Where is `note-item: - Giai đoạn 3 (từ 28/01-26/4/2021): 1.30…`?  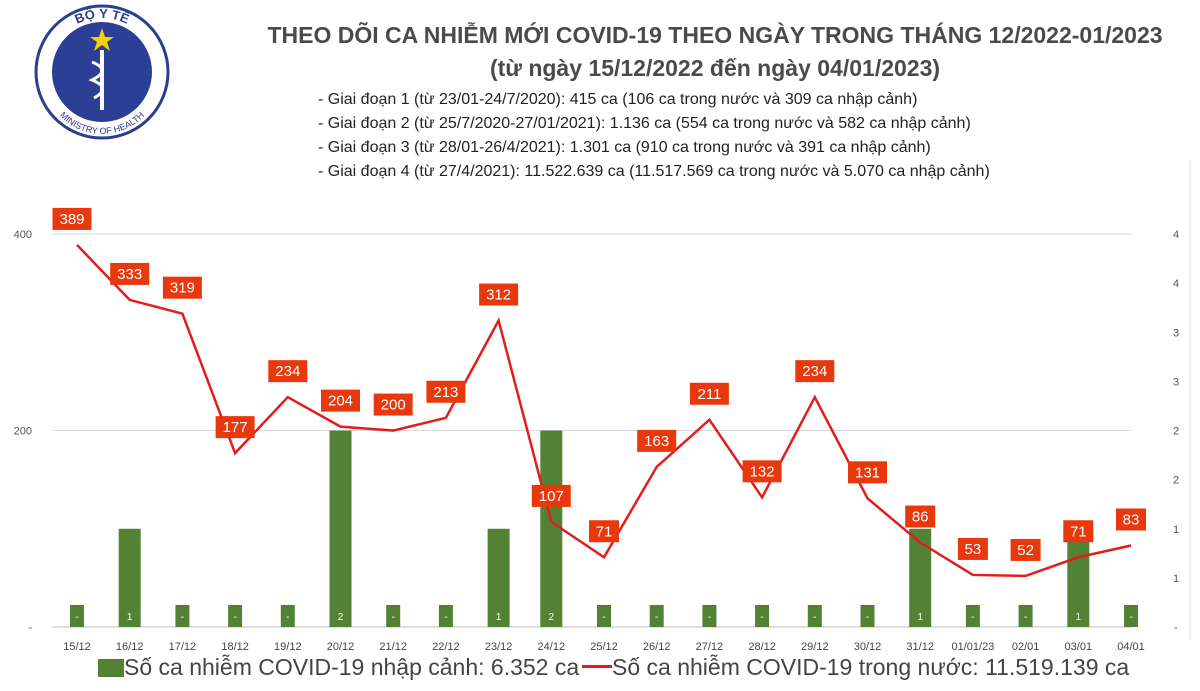
note-item: - Giai đoạn 3 (từ 28/01-26/4/2021): 1.30… is located at coordinates (624, 147).